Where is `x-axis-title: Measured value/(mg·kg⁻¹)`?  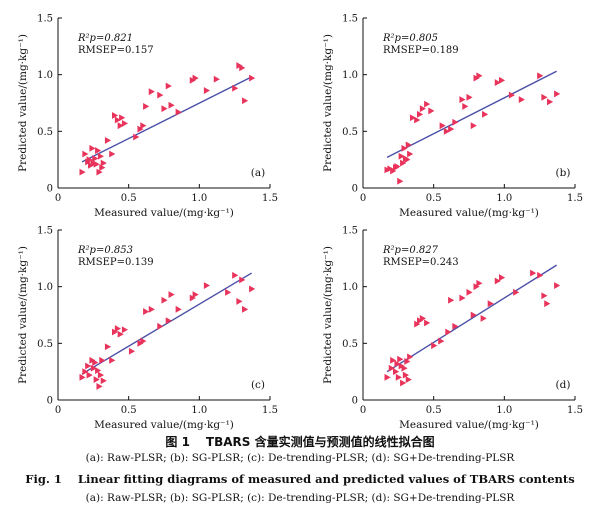 x-axis-title: Measured value/(mg·kg⁻¹) is located at coordinates (469, 424).